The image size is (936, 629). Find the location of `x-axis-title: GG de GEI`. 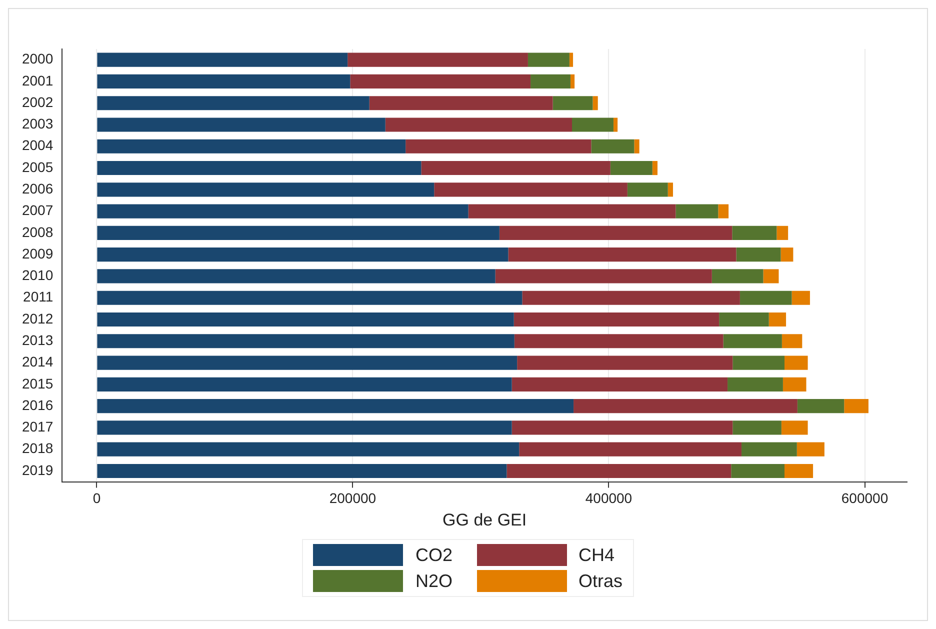

x-axis-title: GG de GEI is located at coordinates (484, 520).